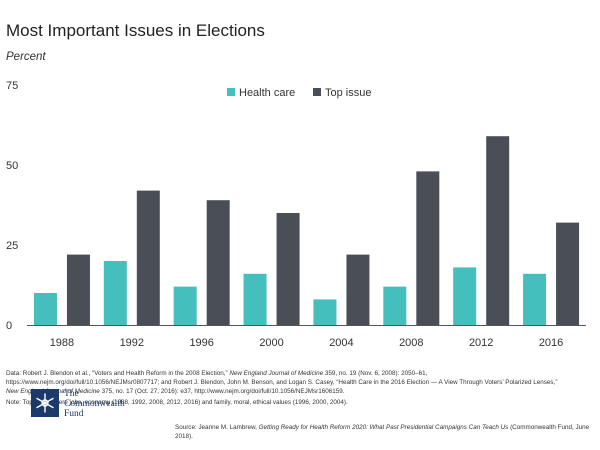 The image size is (600, 450). What do you see at coordinates (74, 414) in the screenshot?
I see `logo-line-3: Fund` at bounding box center [74, 414].